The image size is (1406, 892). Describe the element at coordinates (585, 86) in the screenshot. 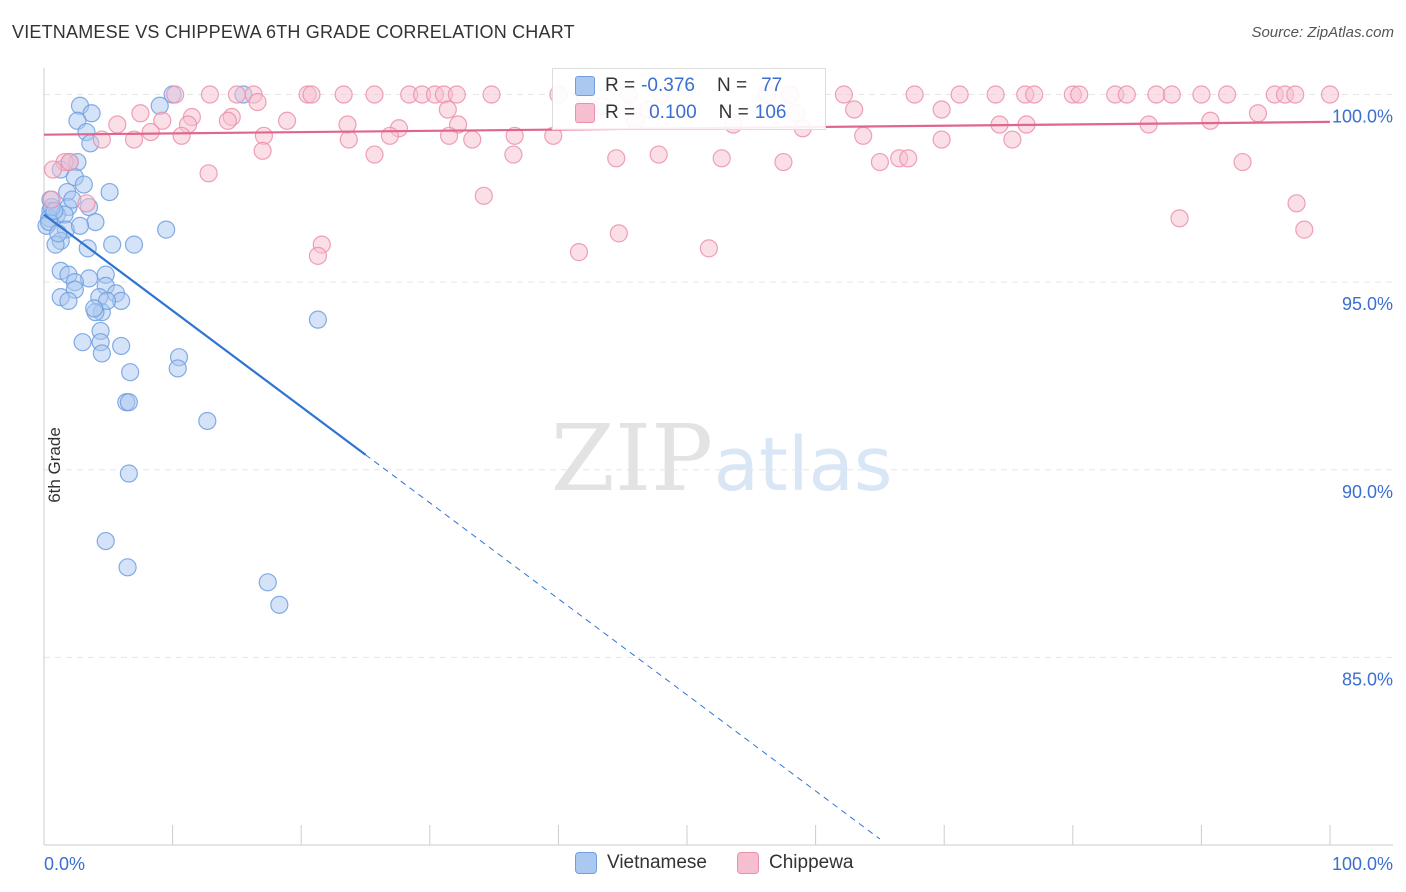

I see `stats-swatch-vietnamese` at that location.